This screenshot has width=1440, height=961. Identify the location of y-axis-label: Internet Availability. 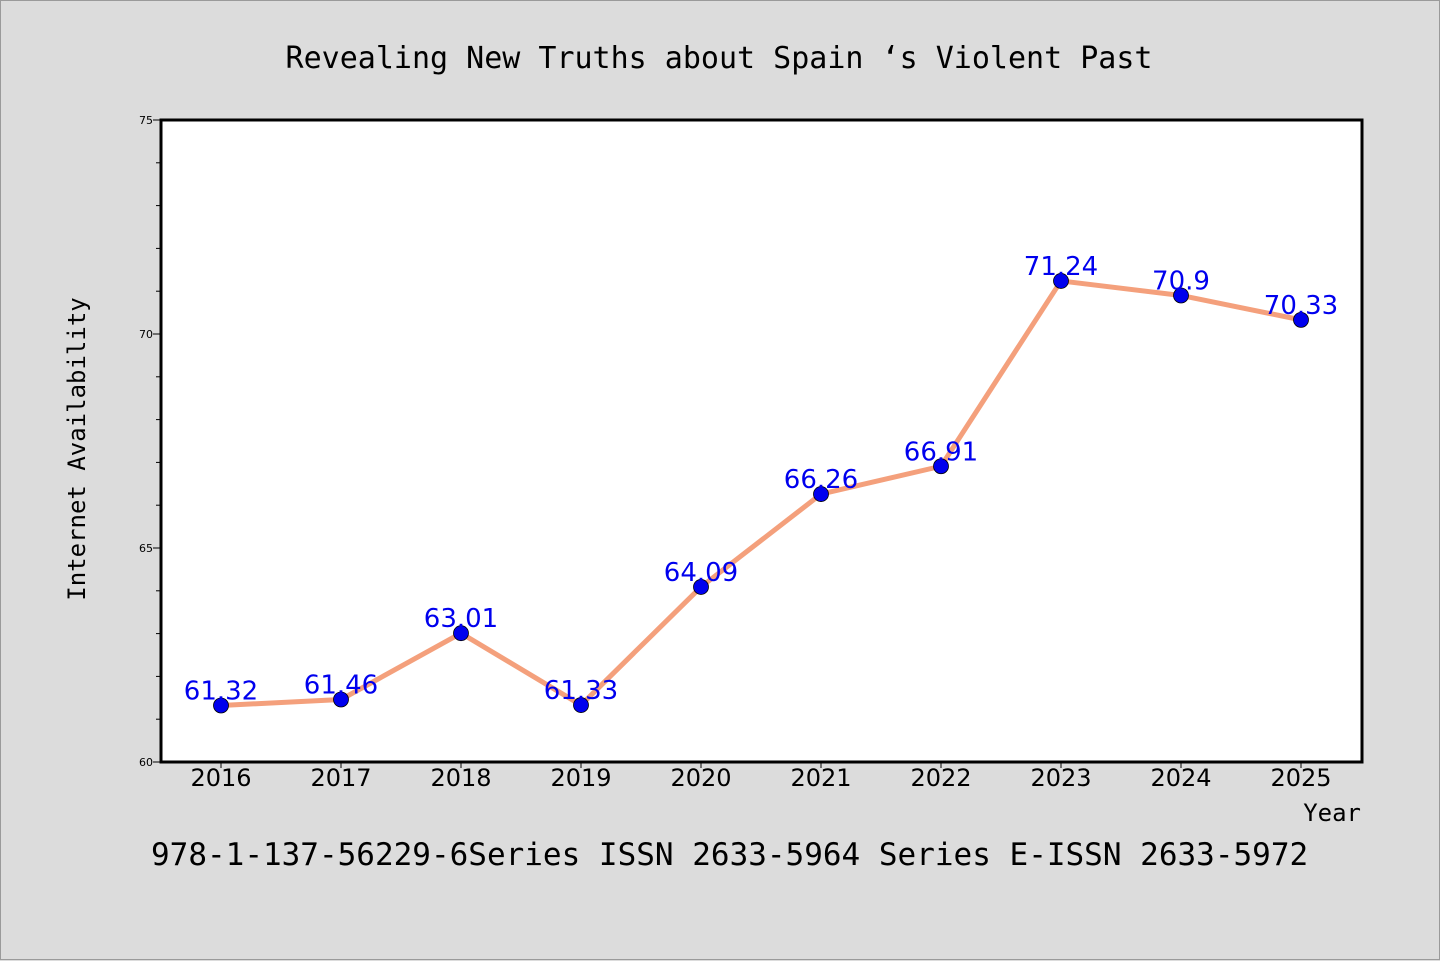
(77, 448).